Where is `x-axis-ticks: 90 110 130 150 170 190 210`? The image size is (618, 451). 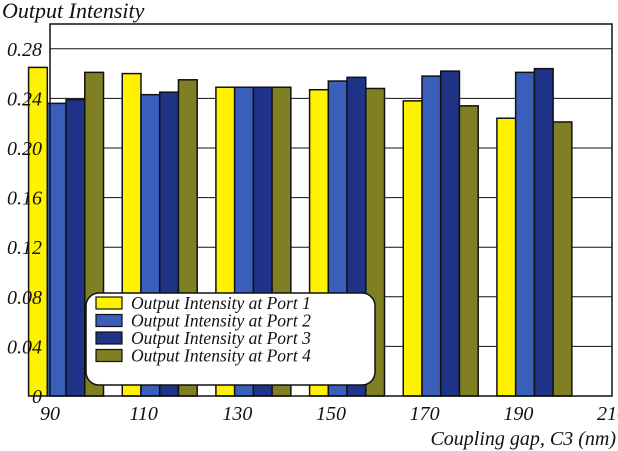 x-axis-ticks: 90 110 130 150 170 190 210 is located at coordinates (329, 414).